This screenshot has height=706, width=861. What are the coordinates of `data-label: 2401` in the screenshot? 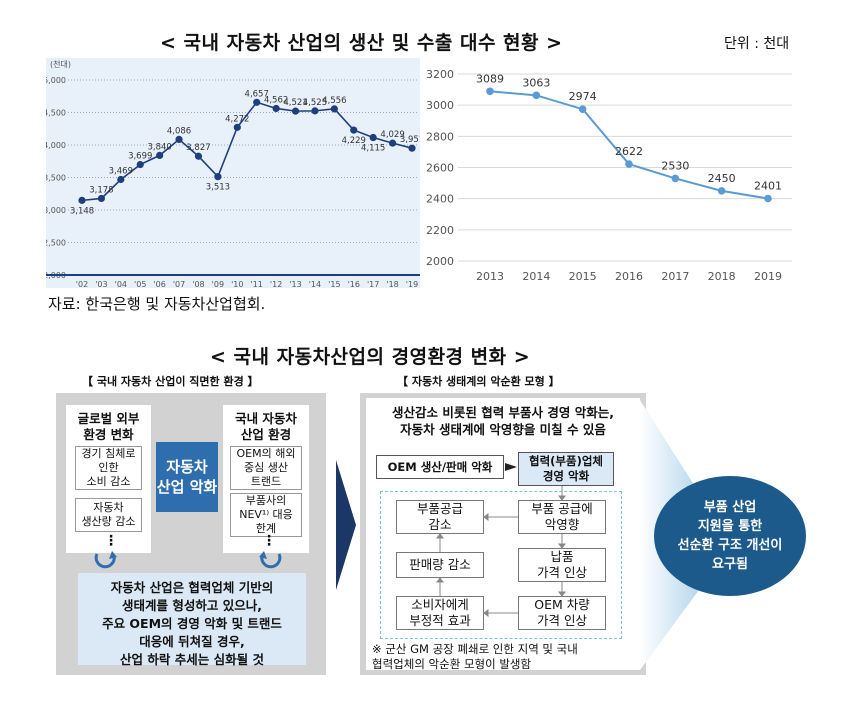 It's located at (768, 186).